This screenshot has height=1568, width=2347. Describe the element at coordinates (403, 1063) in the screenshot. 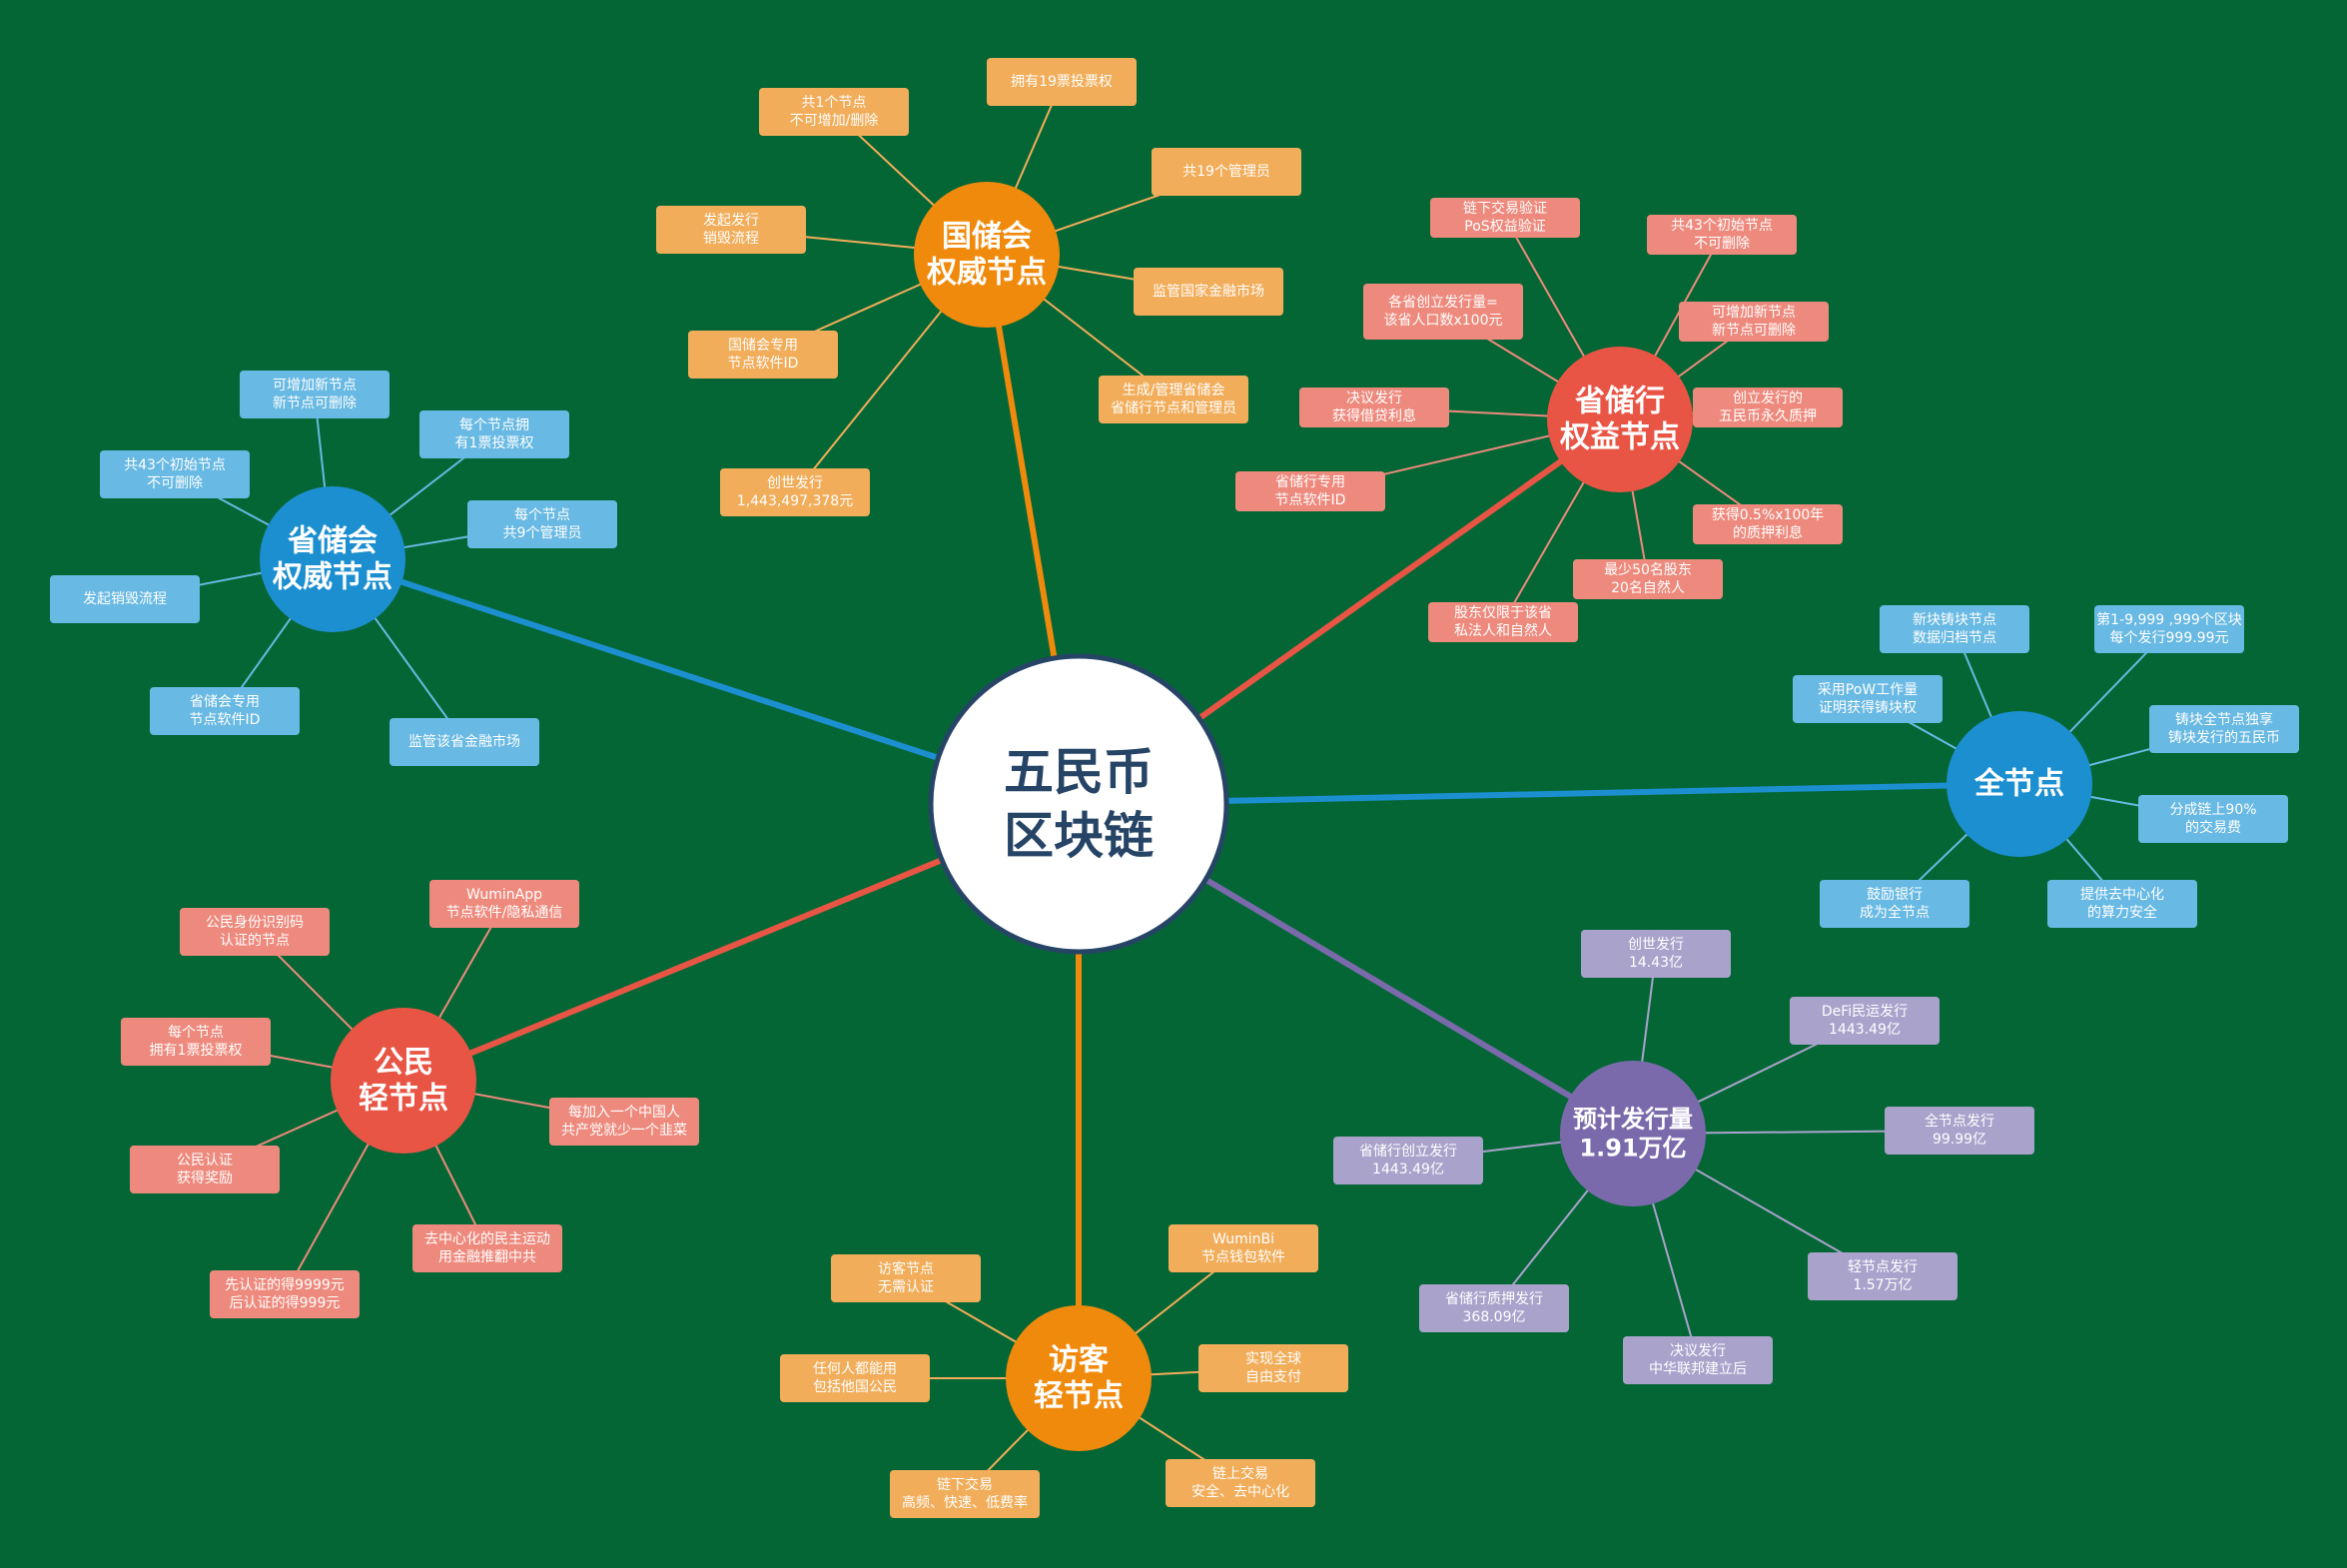

I see `hub-title: 公民` at that location.